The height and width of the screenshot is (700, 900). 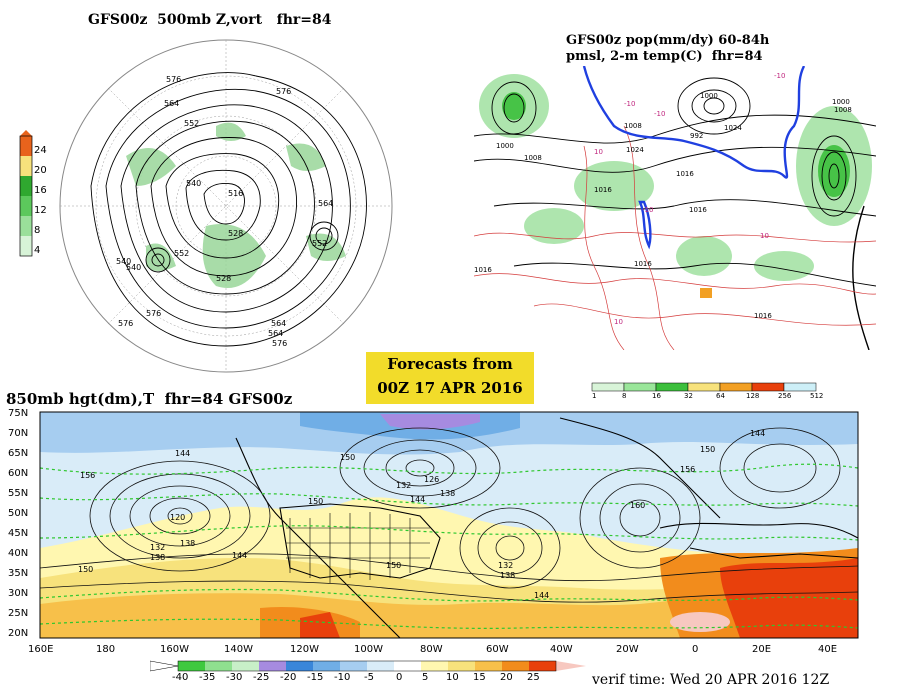 I want to click on lat-label: 40N, so click(x=18, y=553).